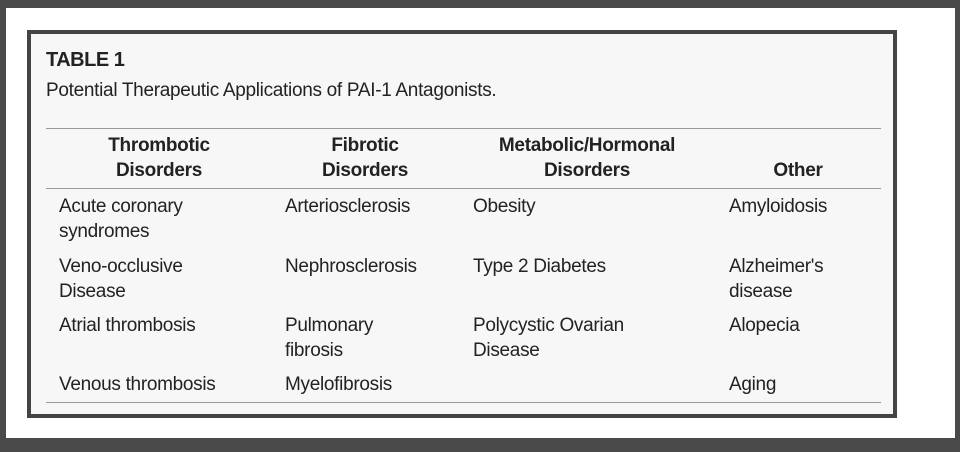  I want to click on cell-line: Acute coronary, so click(121, 206).